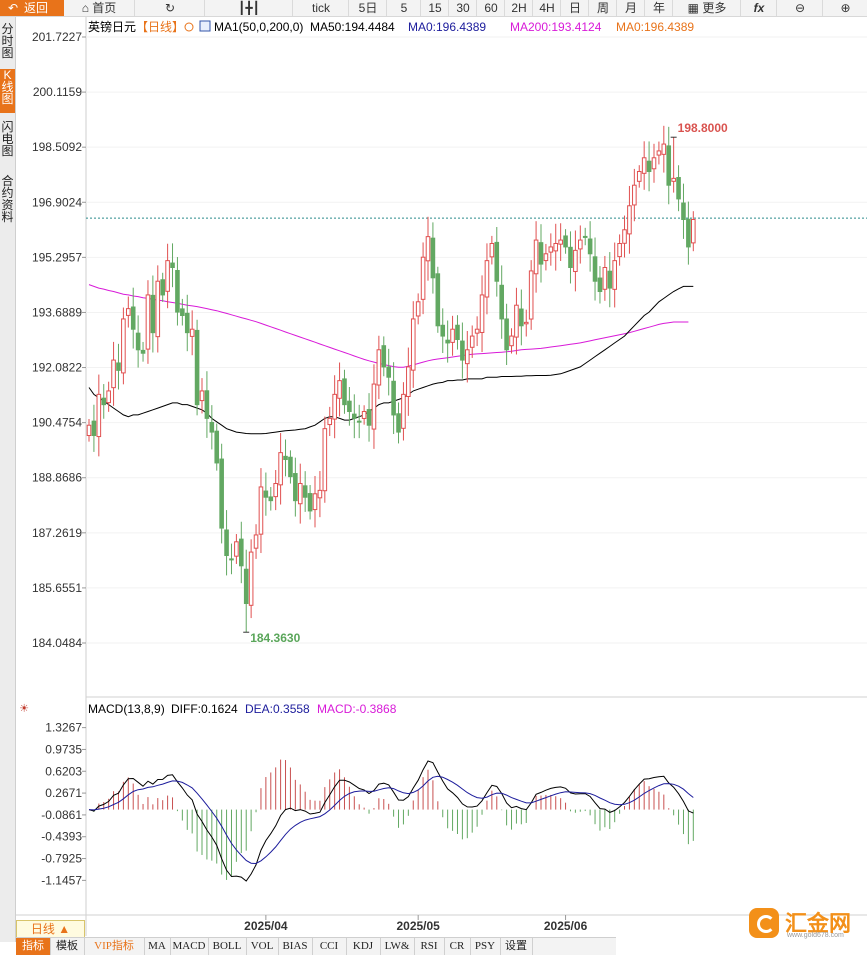 The image size is (867, 963). I want to click on sidebar-item-tick-chart: 分时图, so click(7, 41).